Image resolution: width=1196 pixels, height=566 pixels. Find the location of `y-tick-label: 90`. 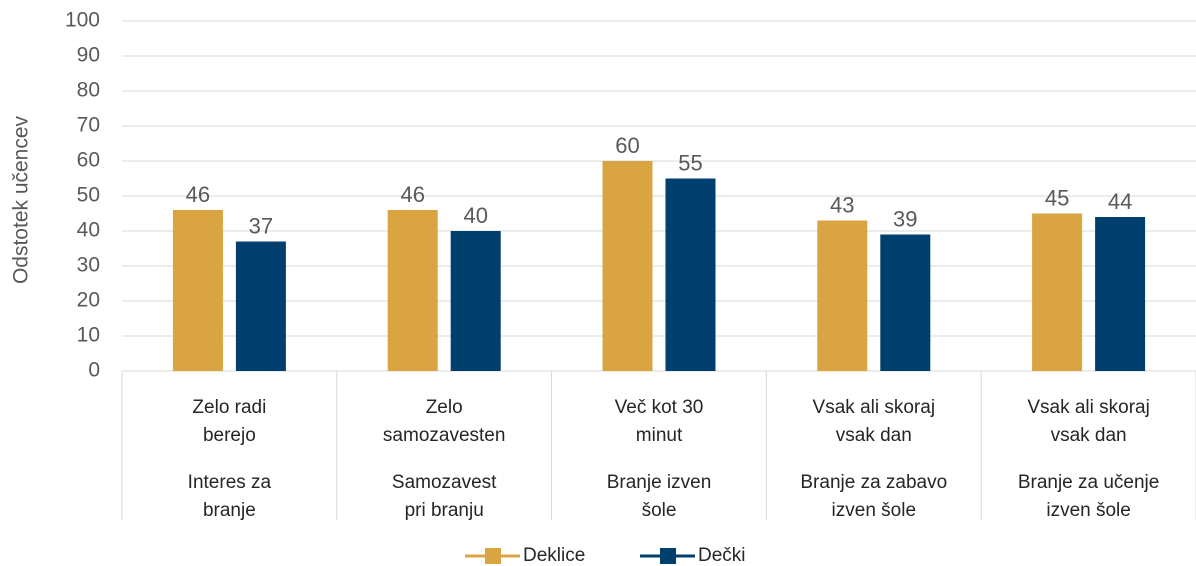

y-tick-label: 90 is located at coordinates (88, 55).